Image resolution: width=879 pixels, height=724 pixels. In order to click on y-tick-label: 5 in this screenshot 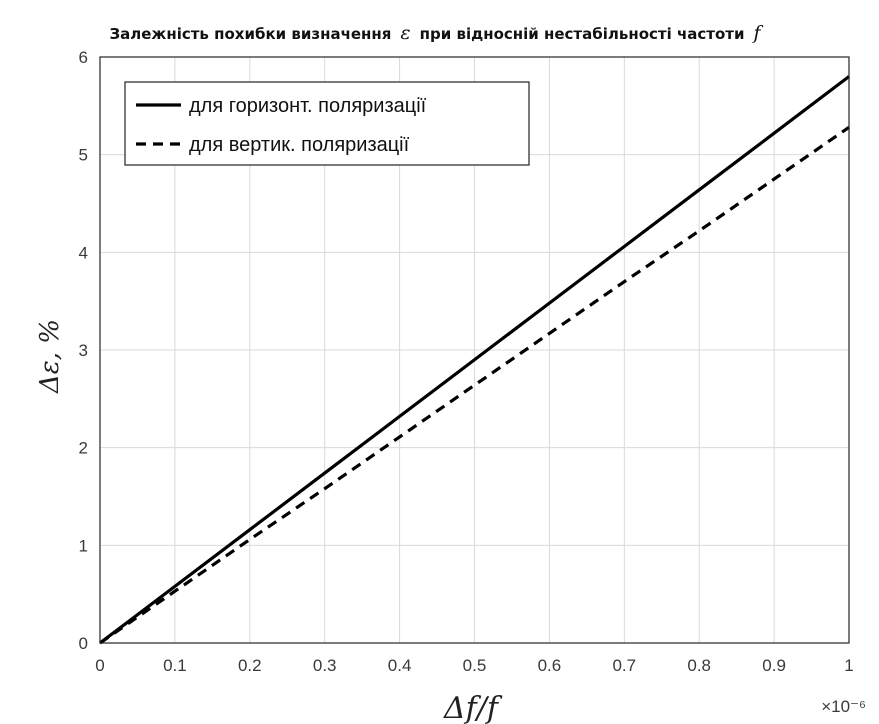, I will do `click(83, 155)`.